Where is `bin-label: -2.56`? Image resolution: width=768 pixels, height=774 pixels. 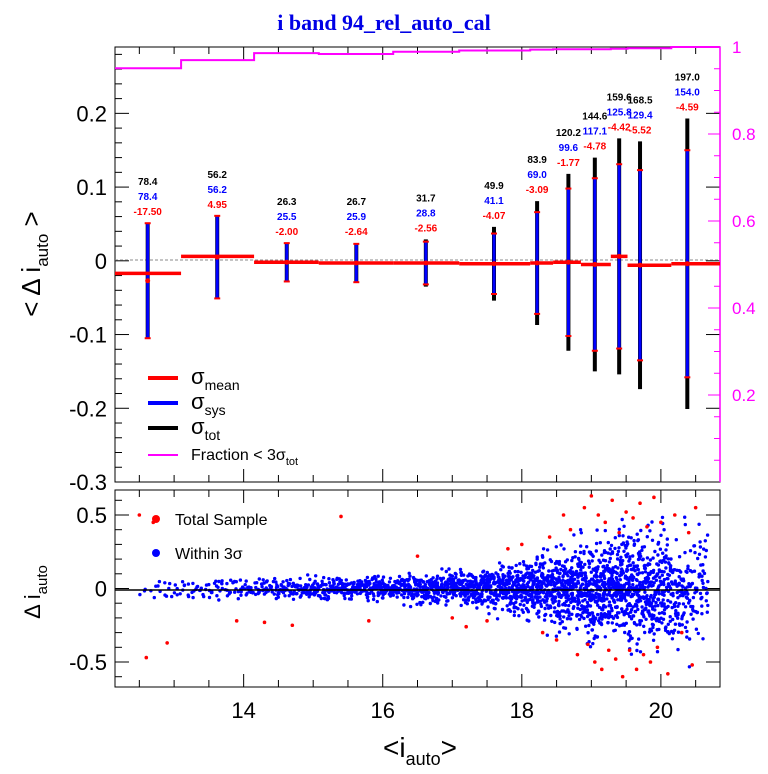 bin-label: -2.56 is located at coordinates (425, 228).